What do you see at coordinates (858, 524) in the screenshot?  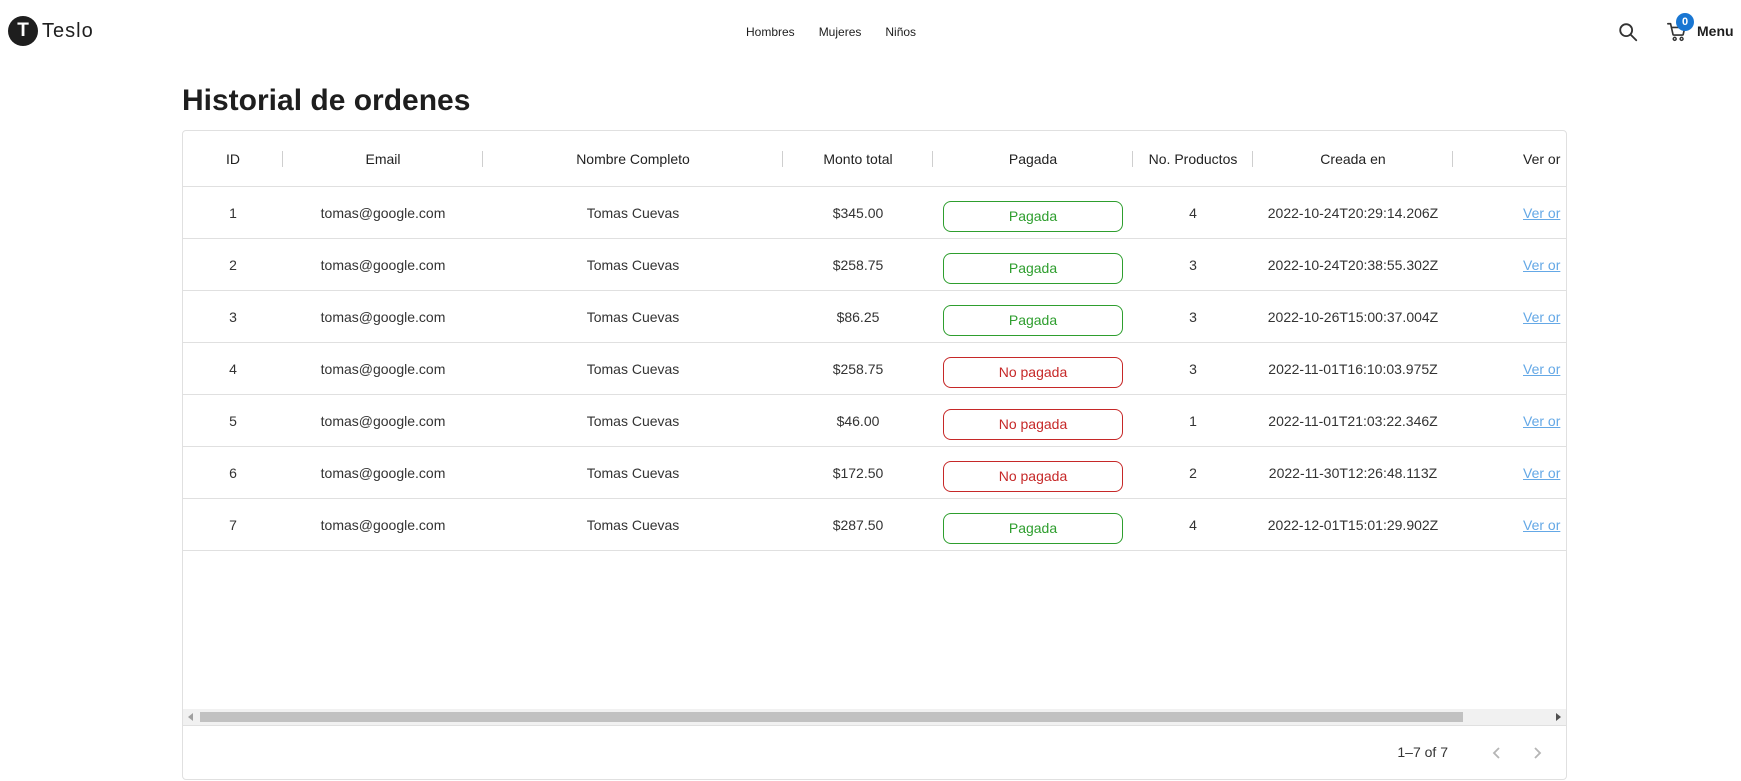 I see `cell-amount: $287.50` at bounding box center [858, 524].